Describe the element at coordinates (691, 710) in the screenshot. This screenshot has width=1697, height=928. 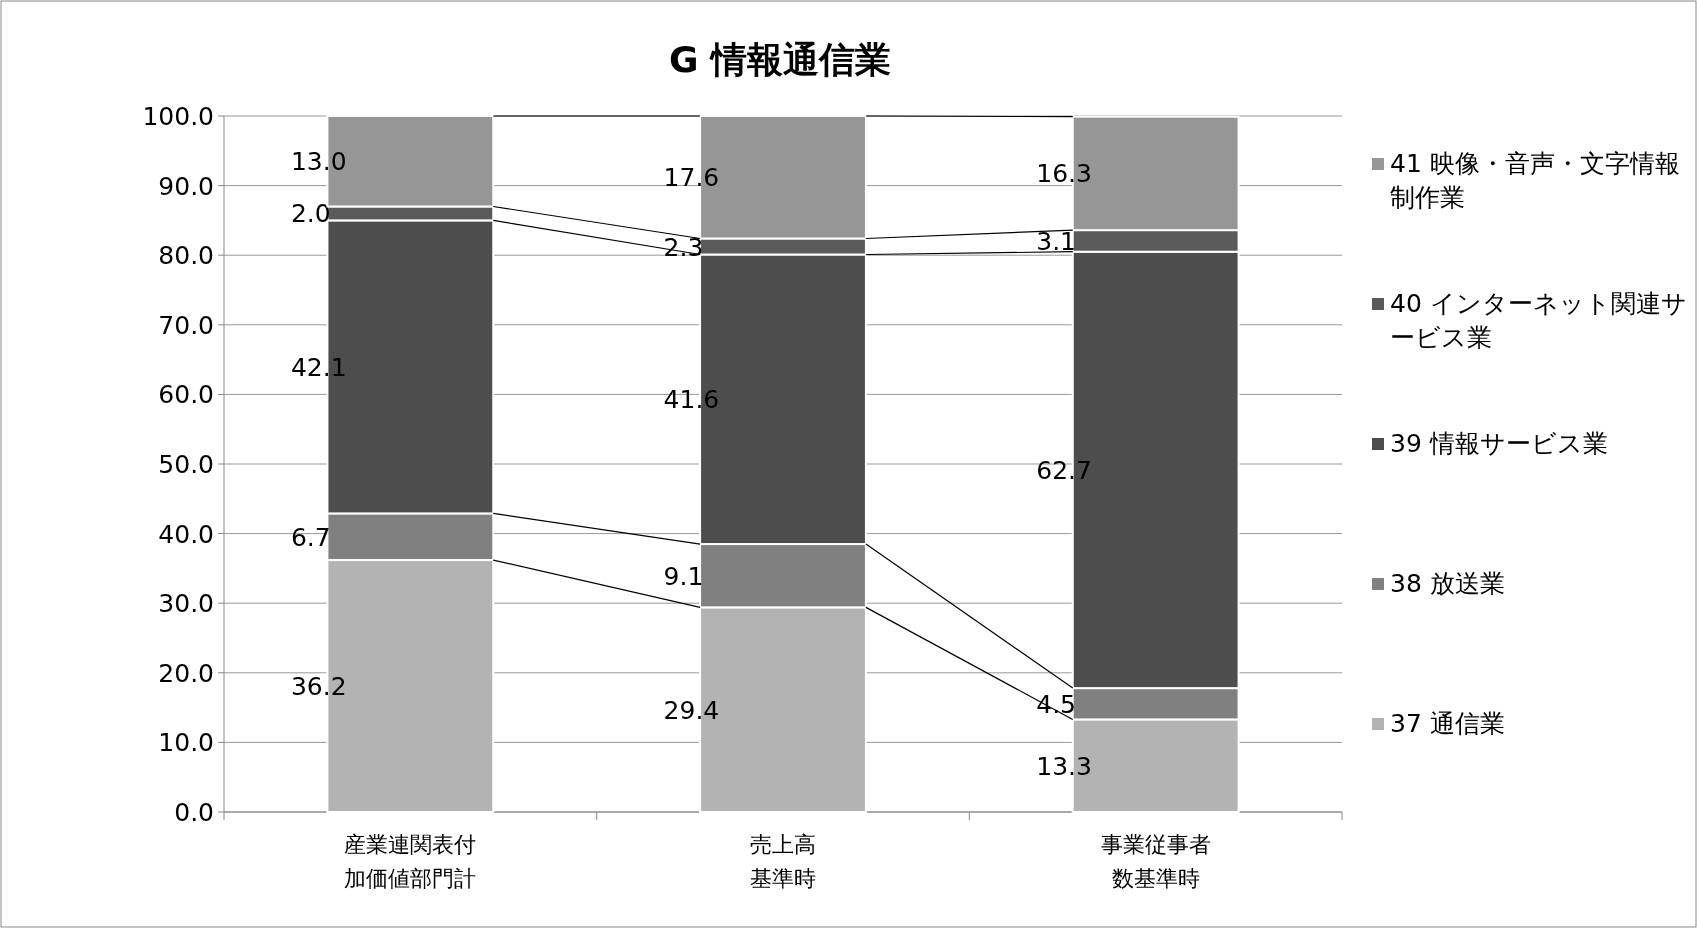
I see `data-label: 29.4` at that location.